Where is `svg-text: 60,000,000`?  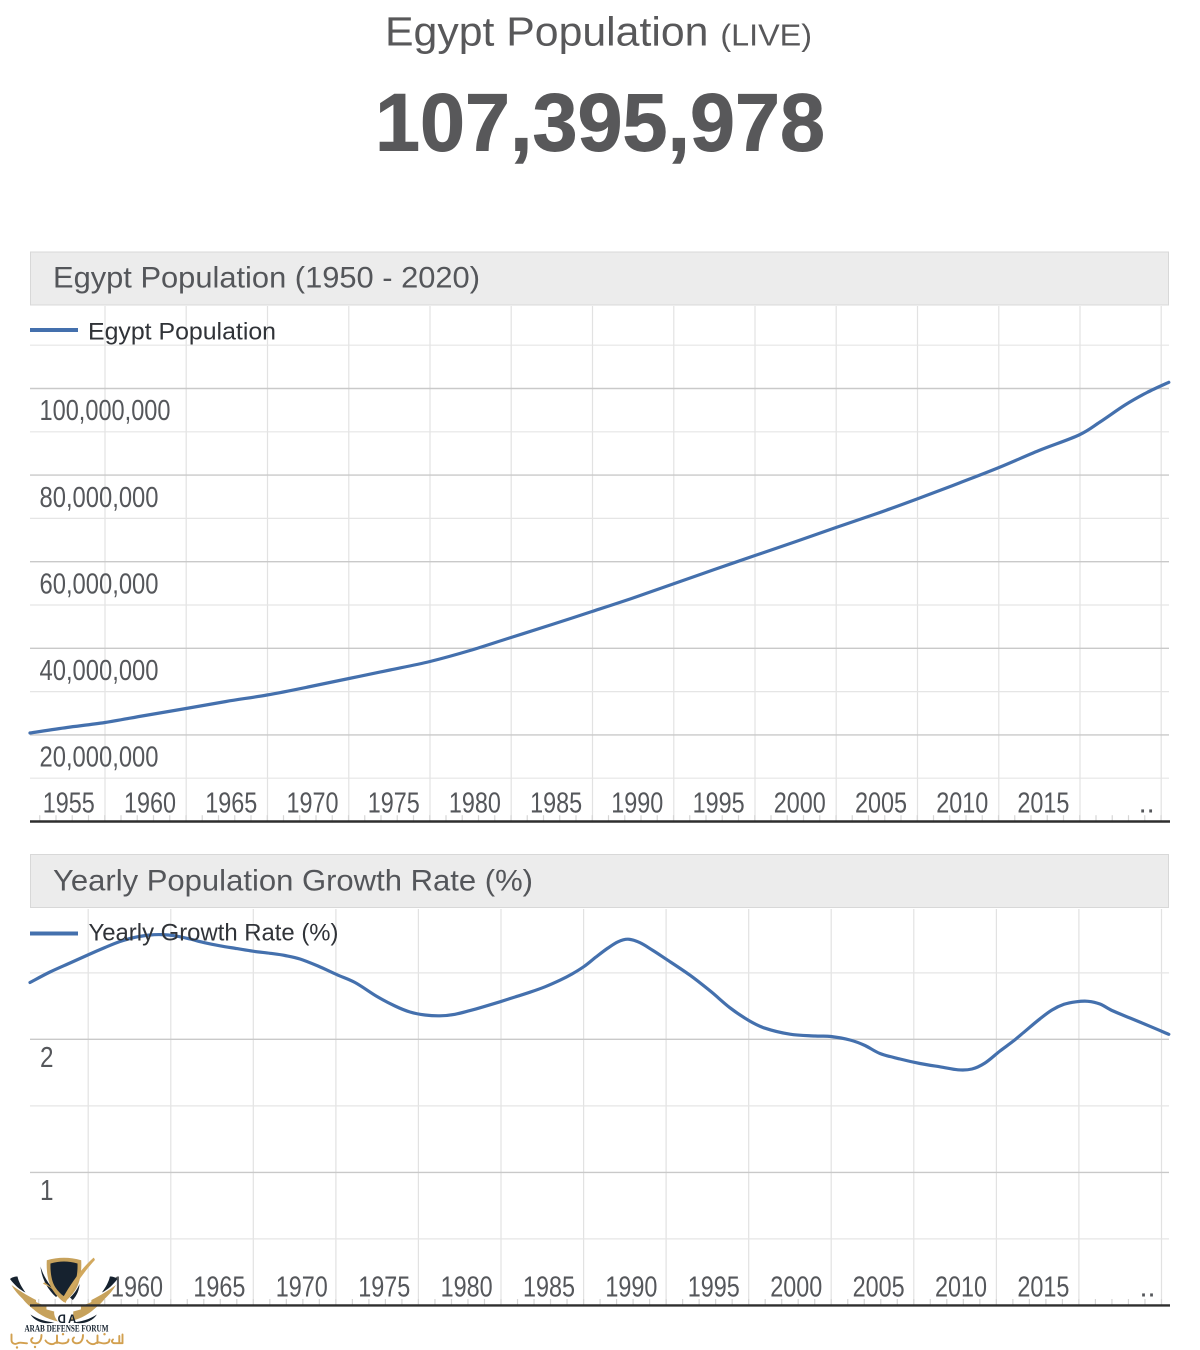 svg-text: 60,000,000 is located at coordinates (99, 585).